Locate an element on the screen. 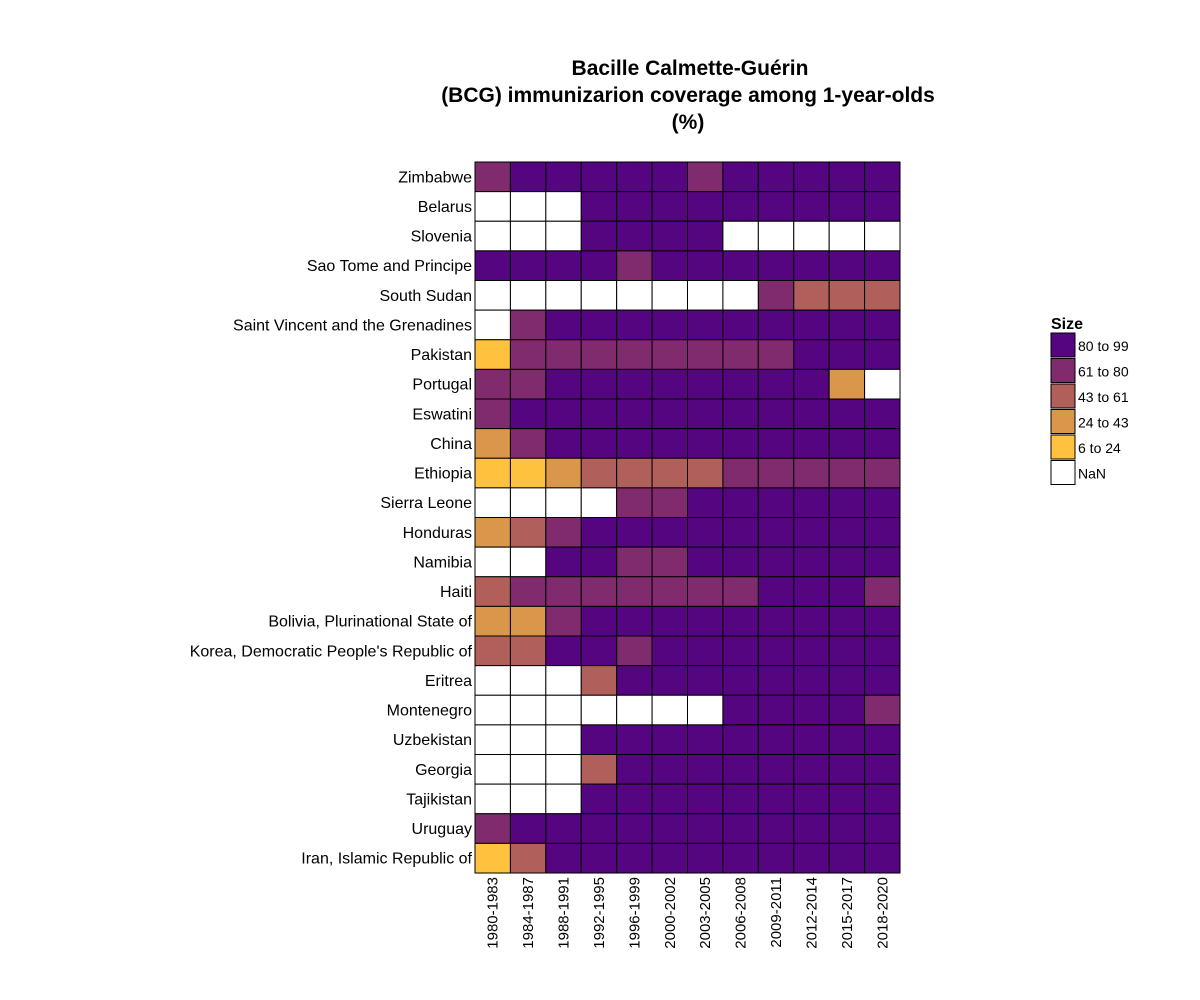 This screenshot has width=1200, height=1000. row-label: Uruguay is located at coordinates (442, 829).